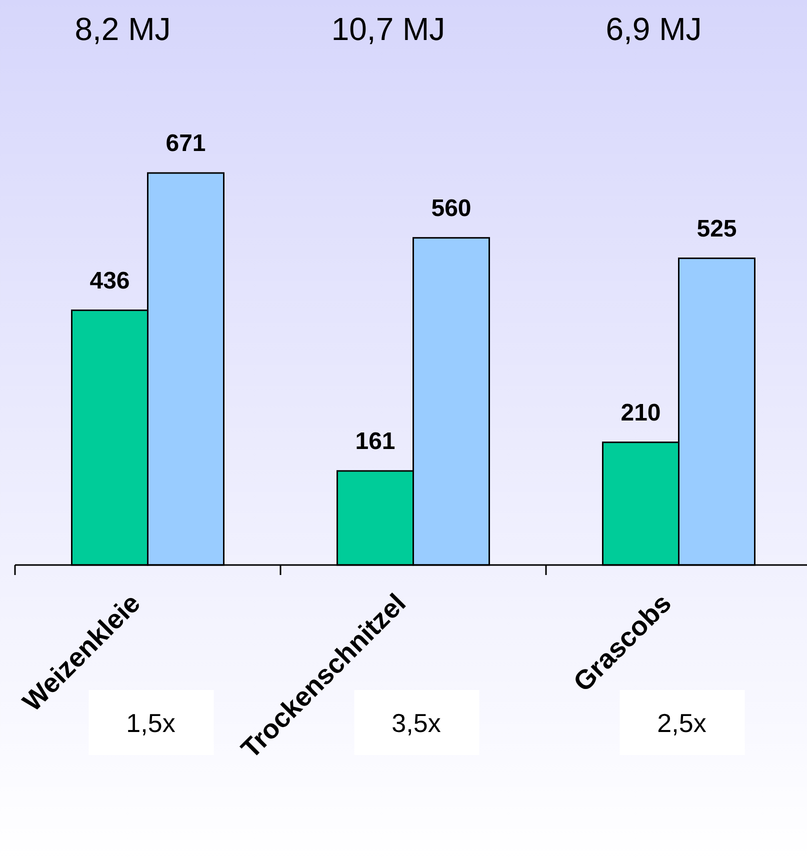 Image resolution: width=807 pixels, height=865 pixels. What do you see at coordinates (110, 280) in the screenshot?
I see `data-label: 436` at bounding box center [110, 280].